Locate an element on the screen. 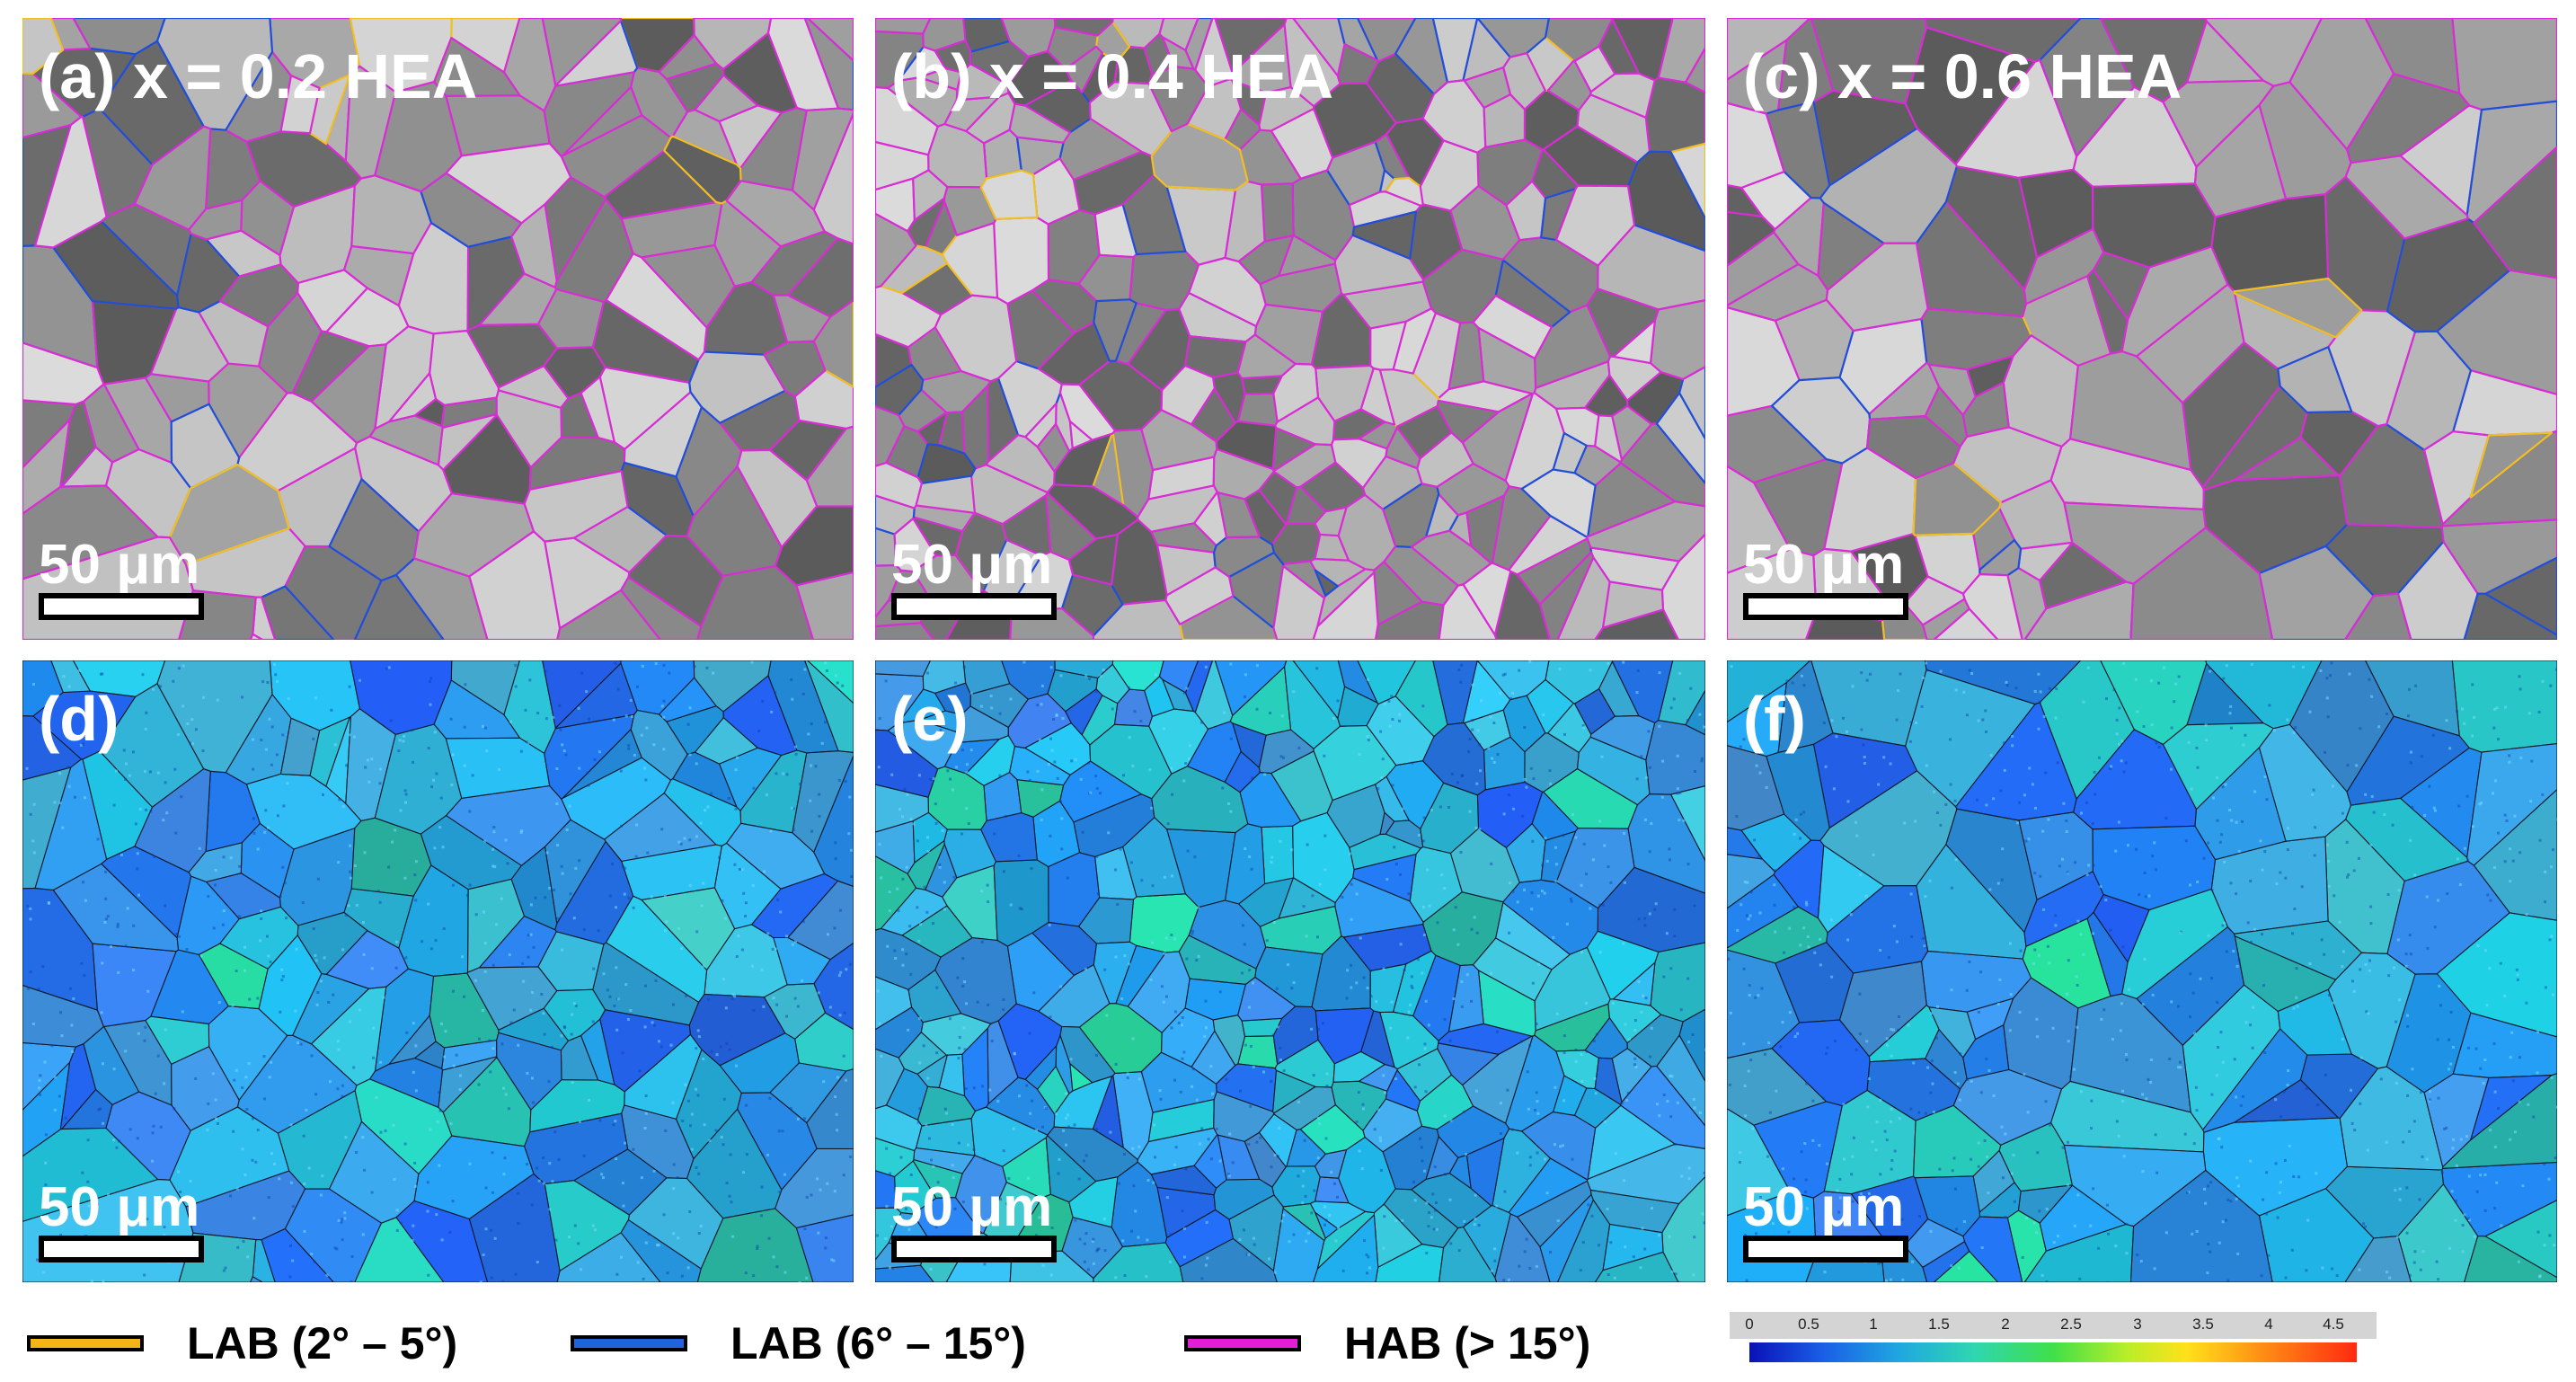 The height and width of the screenshot is (1382, 2576). panel-c-boundary-map: (c) x = 0.6 HEA 50 μm is located at coordinates (2142, 329).